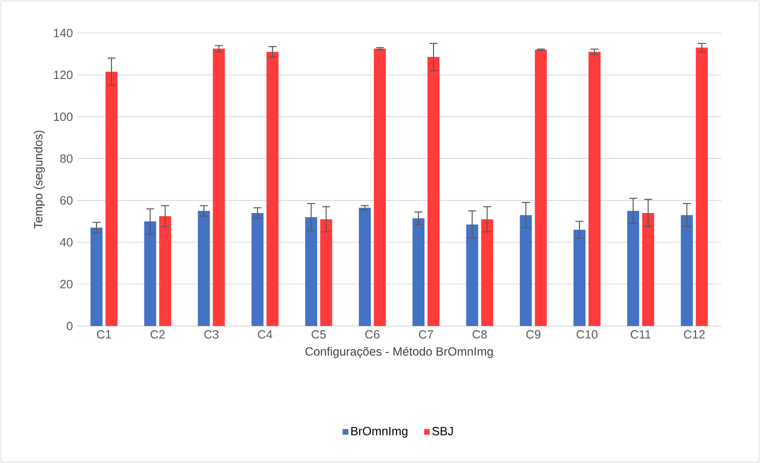  What do you see at coordinates (66, 284) in the screenshot?
I see `y-tick-label: 20` at bounding box center [66, 284].